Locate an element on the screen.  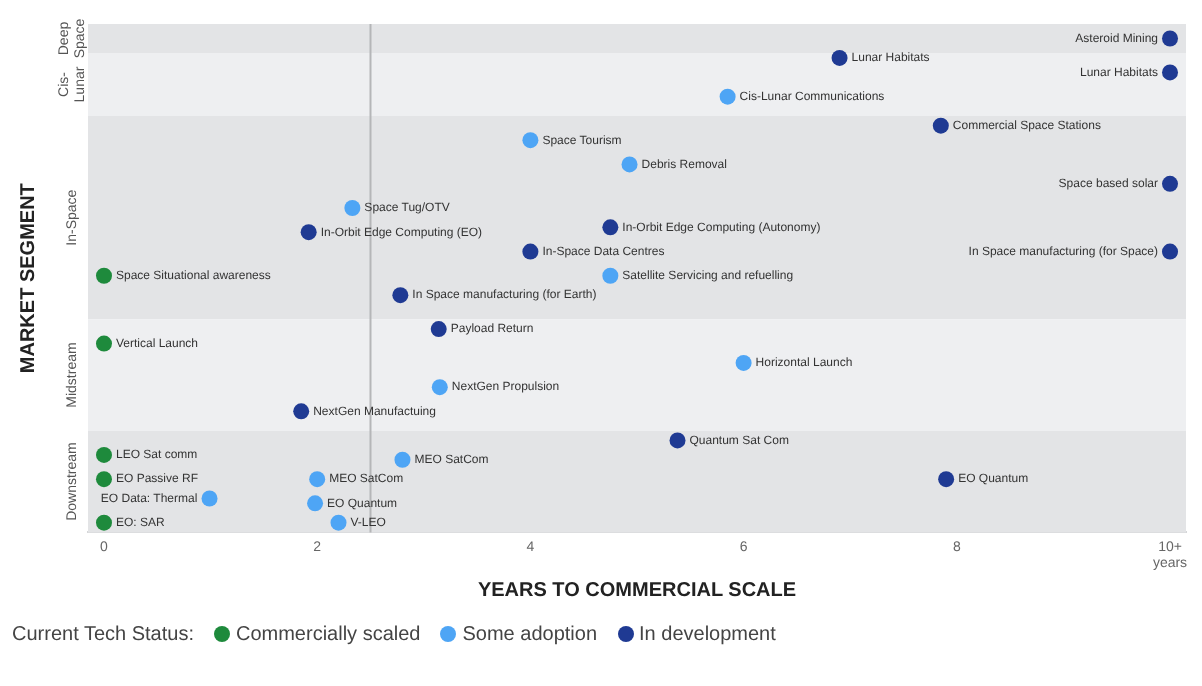
legend-label: Commercially scaled is located at coordinates (328, 634).